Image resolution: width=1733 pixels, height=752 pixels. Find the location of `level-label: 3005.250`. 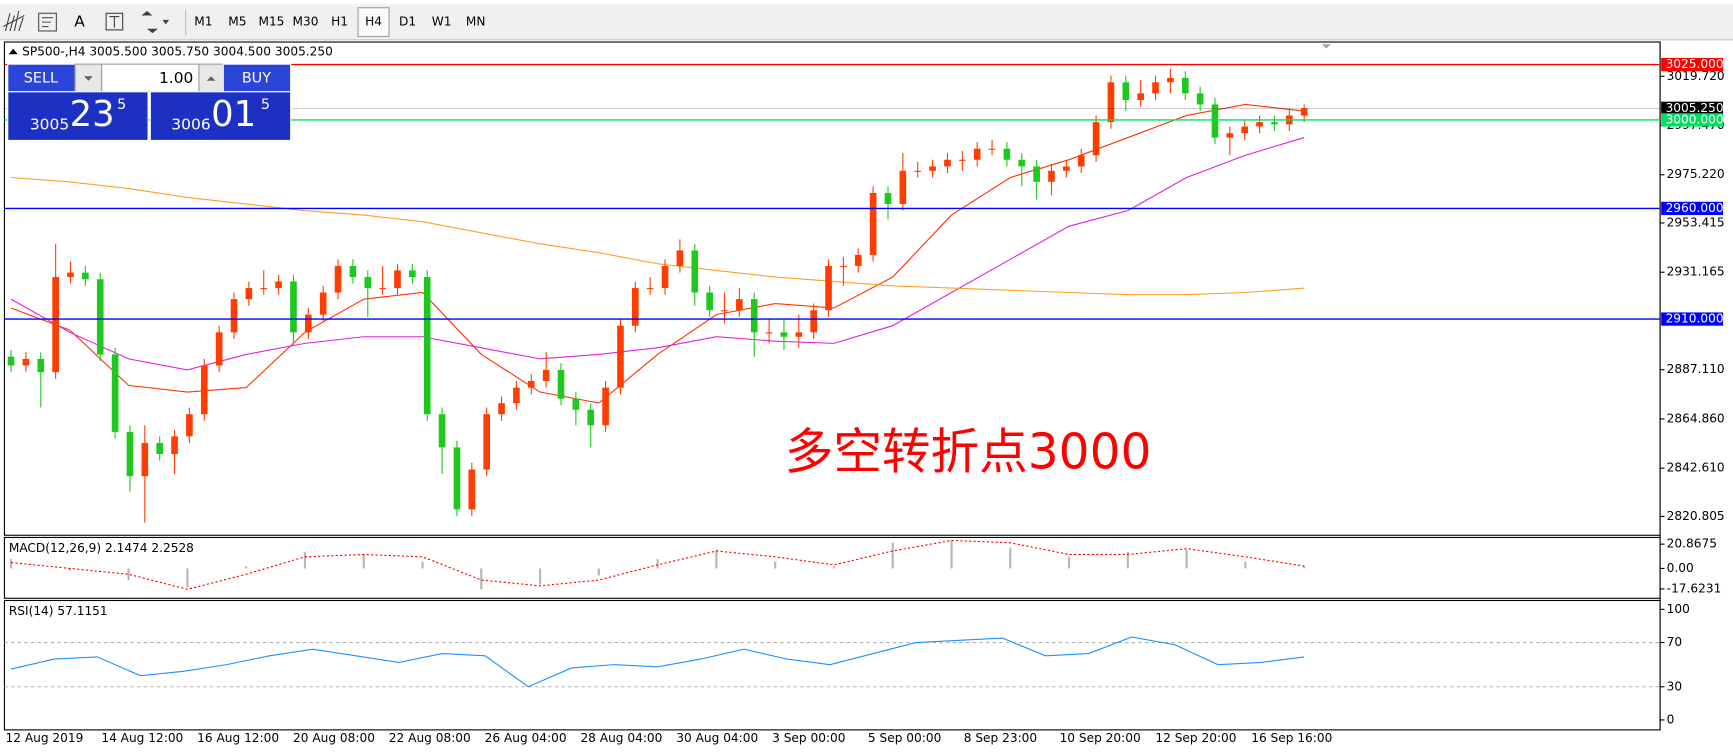

level-label: 3005.250 is located at coordinates (1695, 108).